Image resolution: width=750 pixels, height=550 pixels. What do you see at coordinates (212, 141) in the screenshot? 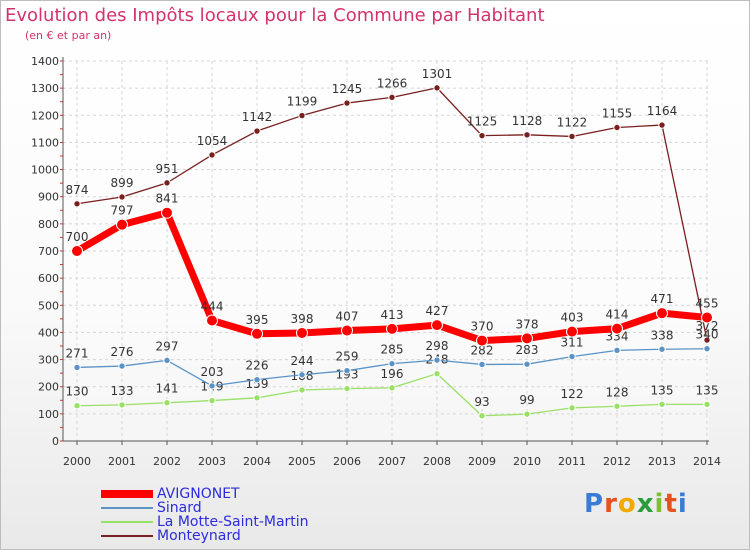
I see `data-label-monteynard: 1054` at bounding box center [212, 141].